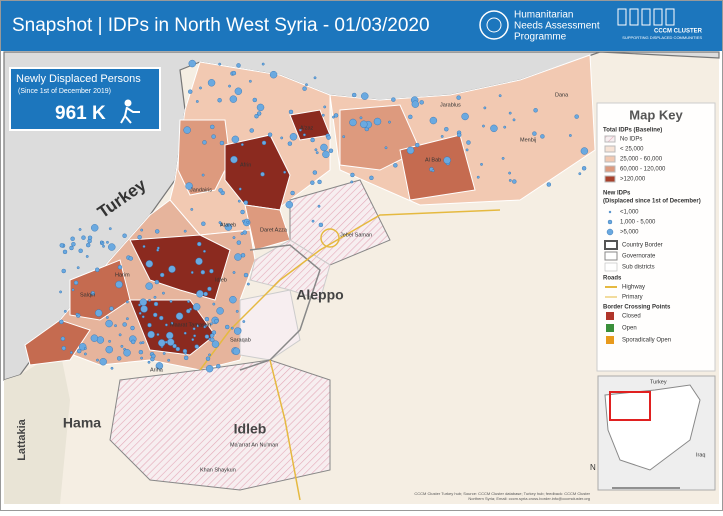 This screenshot has height=516, width=723. What do you see at coordinates (285, 430) in the screenshot?
I see `highway` at bounding box center [285, 430].